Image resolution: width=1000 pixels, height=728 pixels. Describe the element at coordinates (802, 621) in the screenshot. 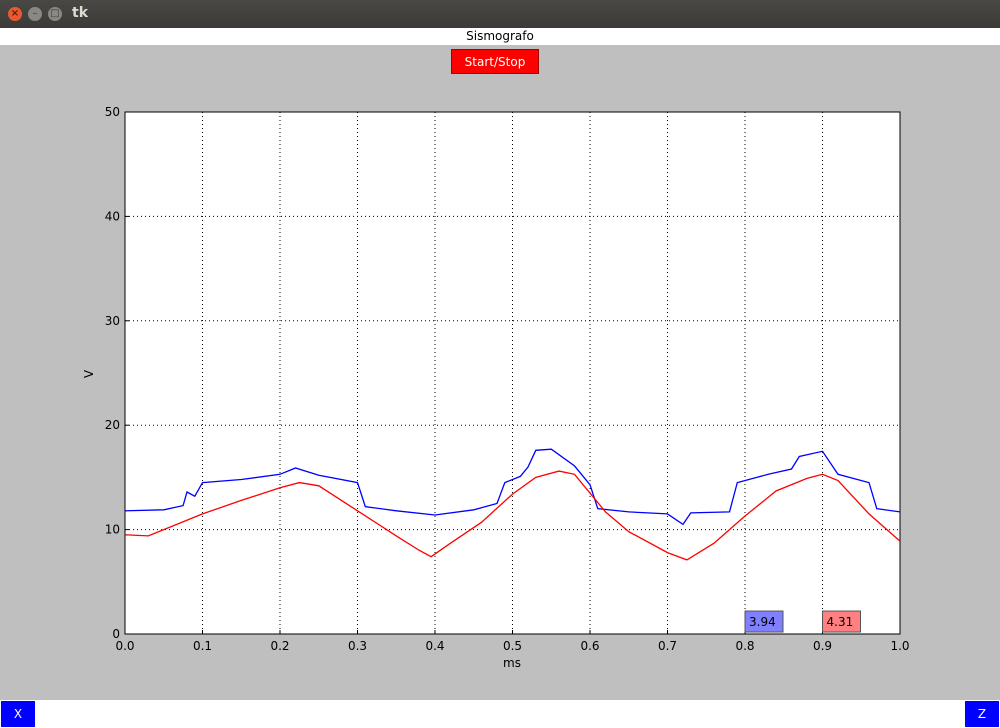

I see `chart-readouts: 3.94 4.31` at that location.